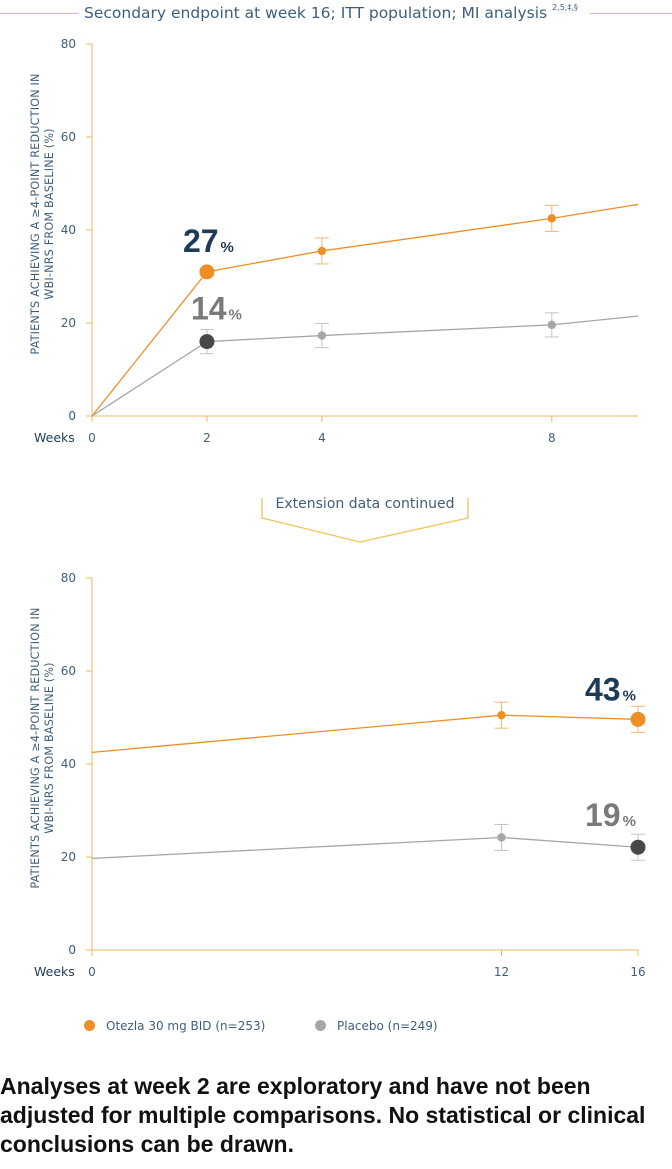  Describe the element at coordinates (322, 438) in the screenshot. I see `x-tick-label: 4` at that location.